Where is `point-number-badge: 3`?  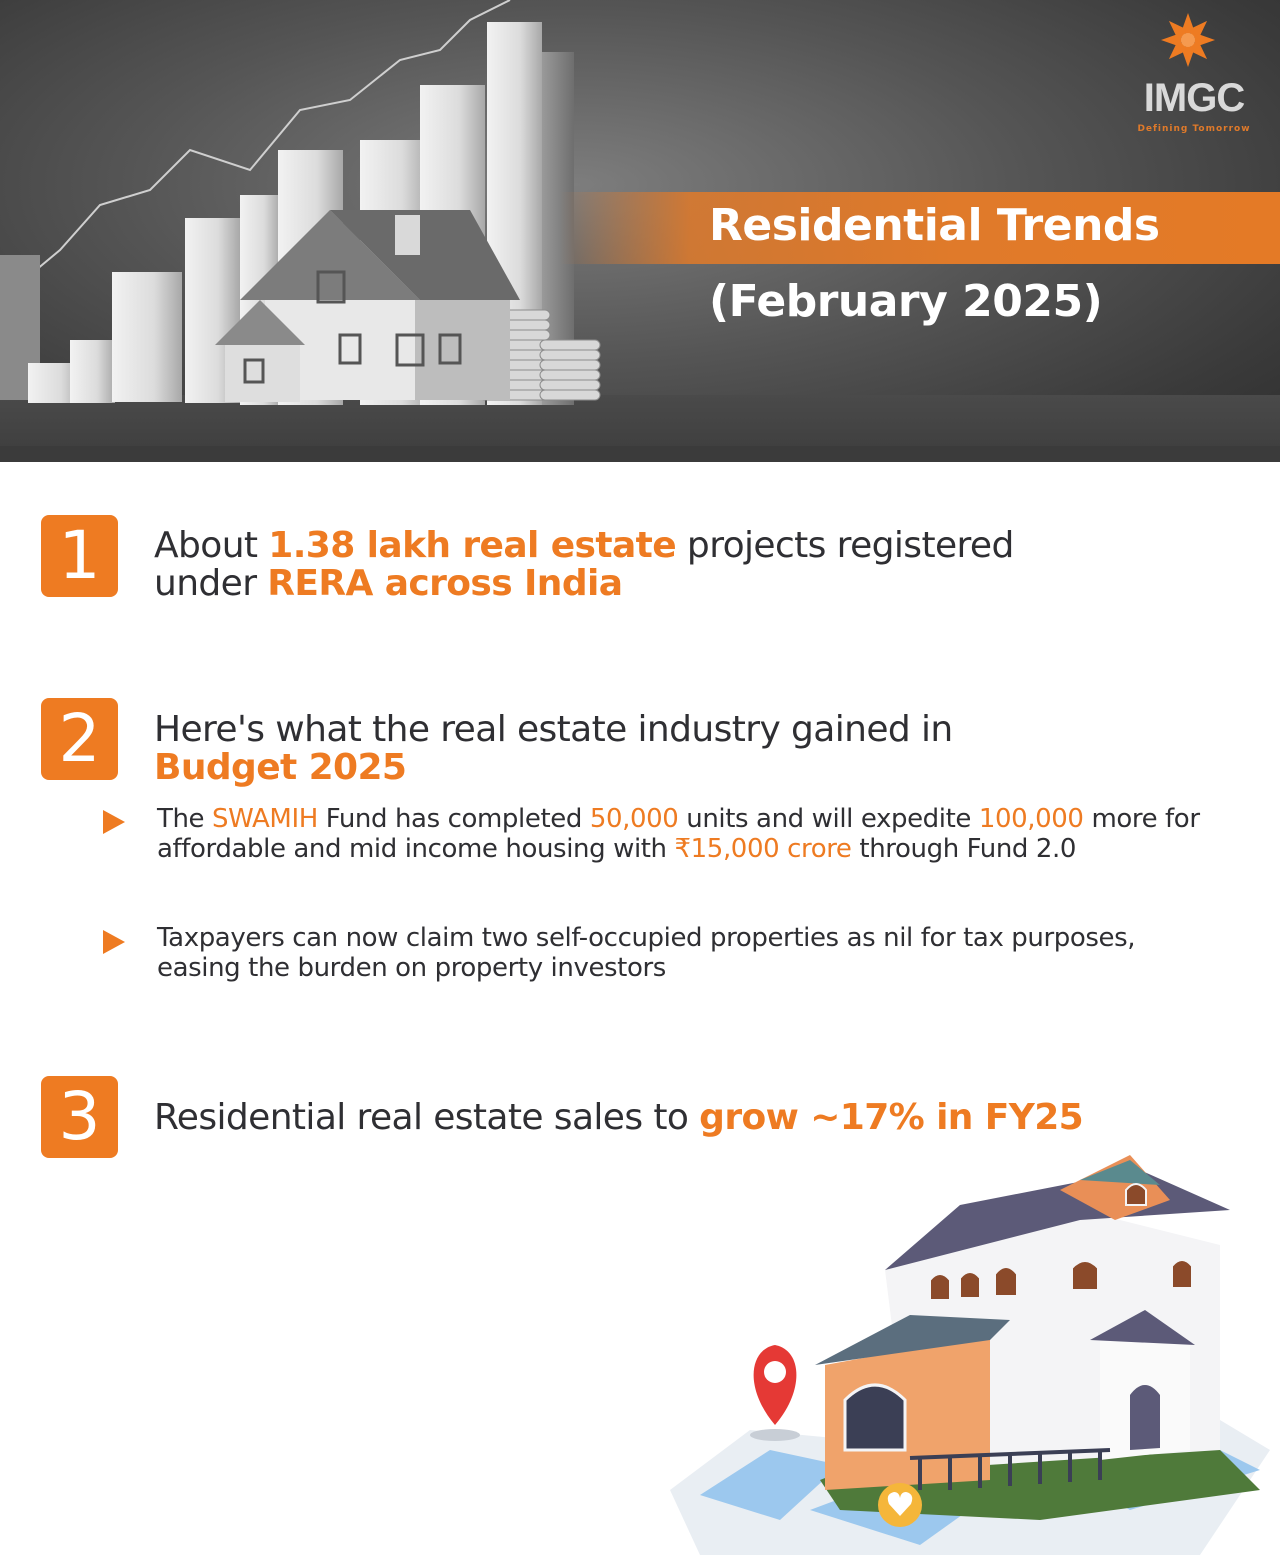
point-number-badge: 3 is located at coordinates (79, 1117).